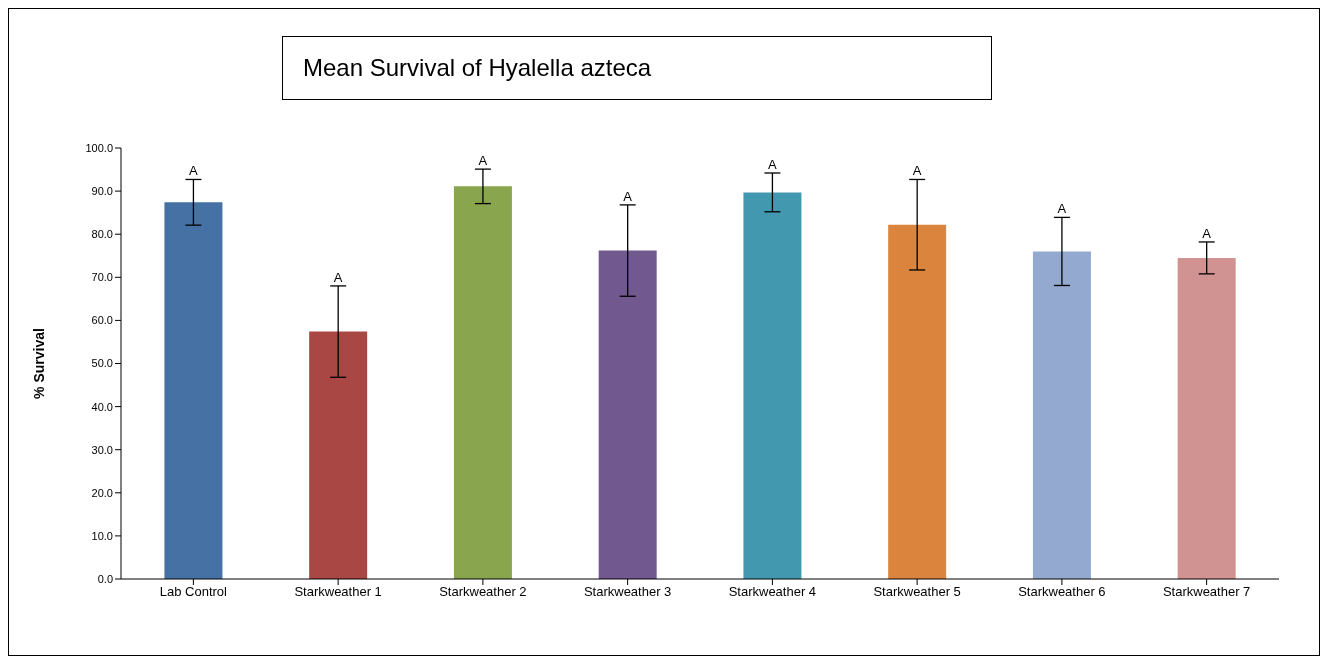 This screenshot has width=1328, height=664. I want to click on x-tick-label: Starkweather 4, so click(772, 592).